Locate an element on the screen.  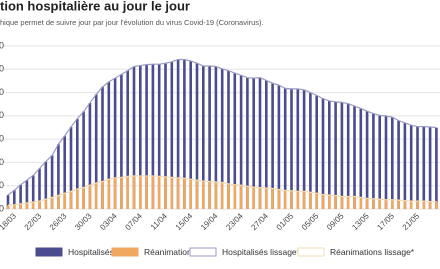
x-tick-label: 18/03 is located at coordinates (9, 221).